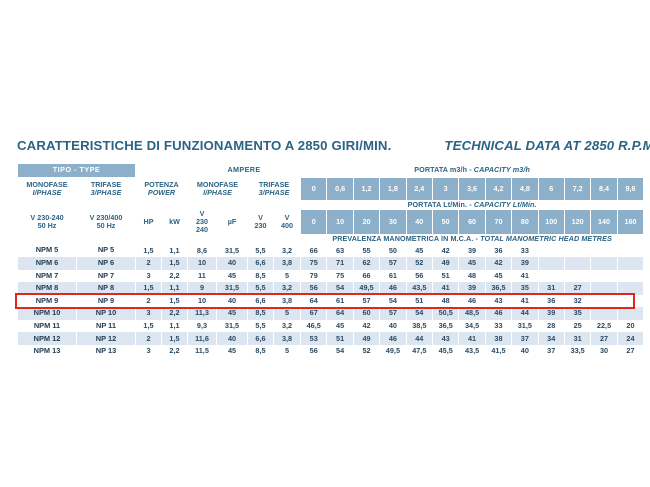 This screenshot has width=650, height=487. What do you see at coordinates (106, 313) in the screenshot?
I see `cell-trifase-model: NP 10` at bounding box center [106, 313].